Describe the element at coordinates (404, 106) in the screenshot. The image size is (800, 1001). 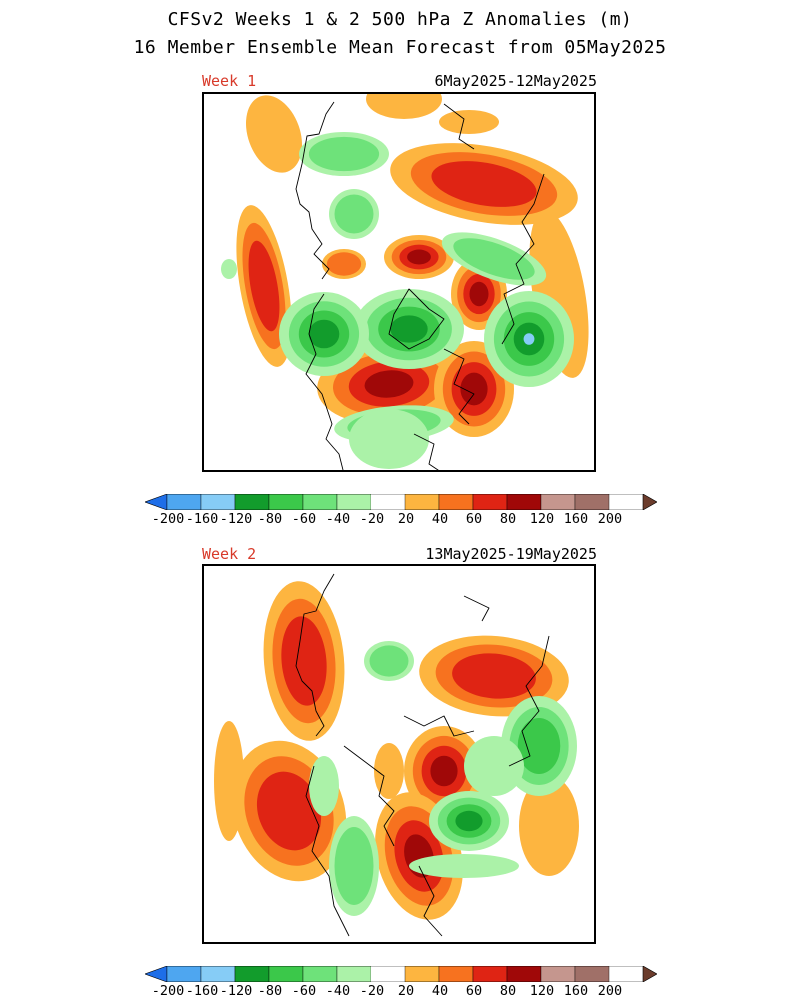
I see `north-pacific-ridge-edge` at that location.